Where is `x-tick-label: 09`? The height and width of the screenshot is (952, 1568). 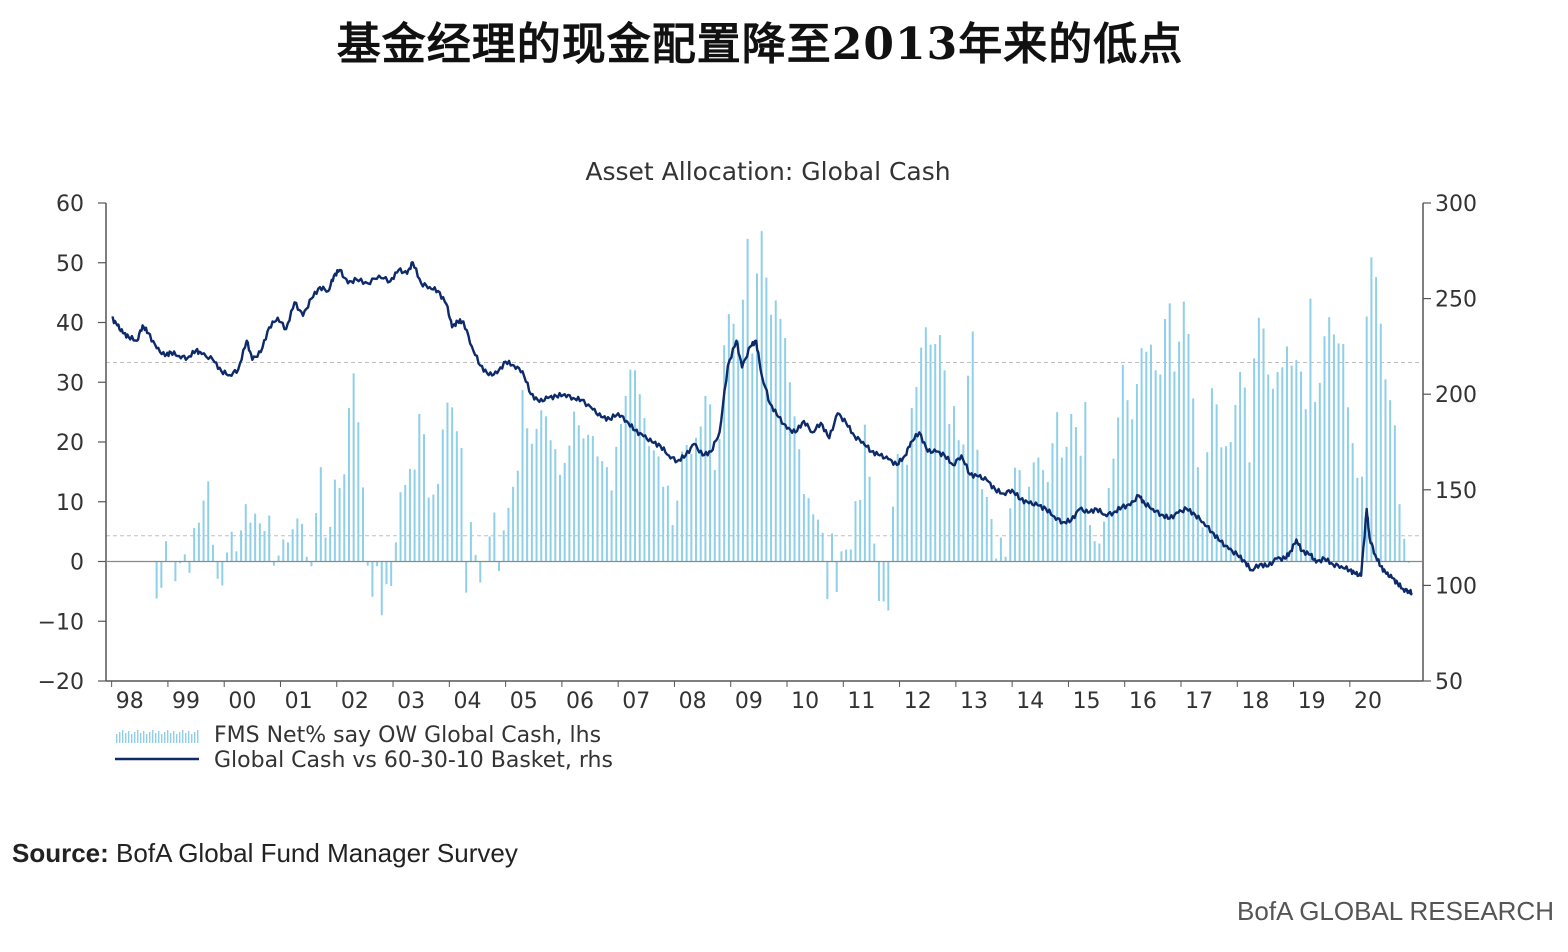 x-tick-label: 09 is located at coordinates (749, 701).